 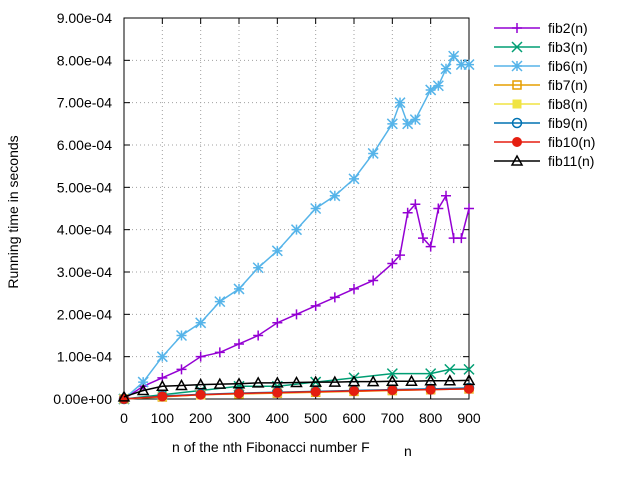 What do you see at coordinates (84, 60) in the screenshot?
I see `y-tick-label: 8.00e-04` at bounding box center [84, 60].